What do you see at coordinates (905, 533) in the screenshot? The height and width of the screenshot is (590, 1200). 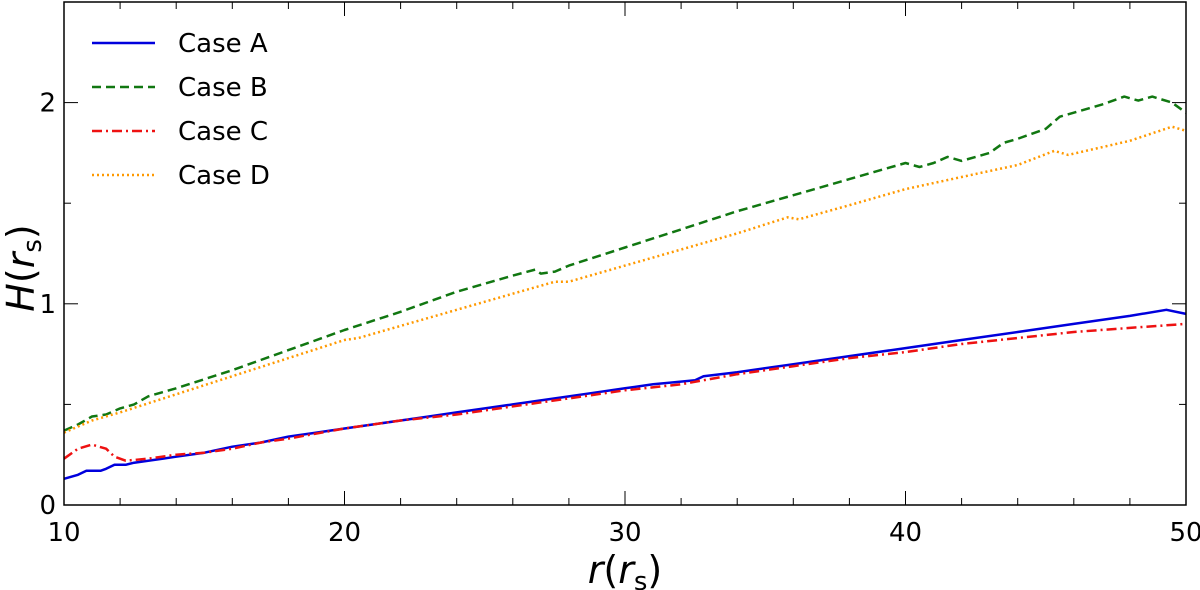 I see `x-tick-label: 40` at bounding box center [905, 533].